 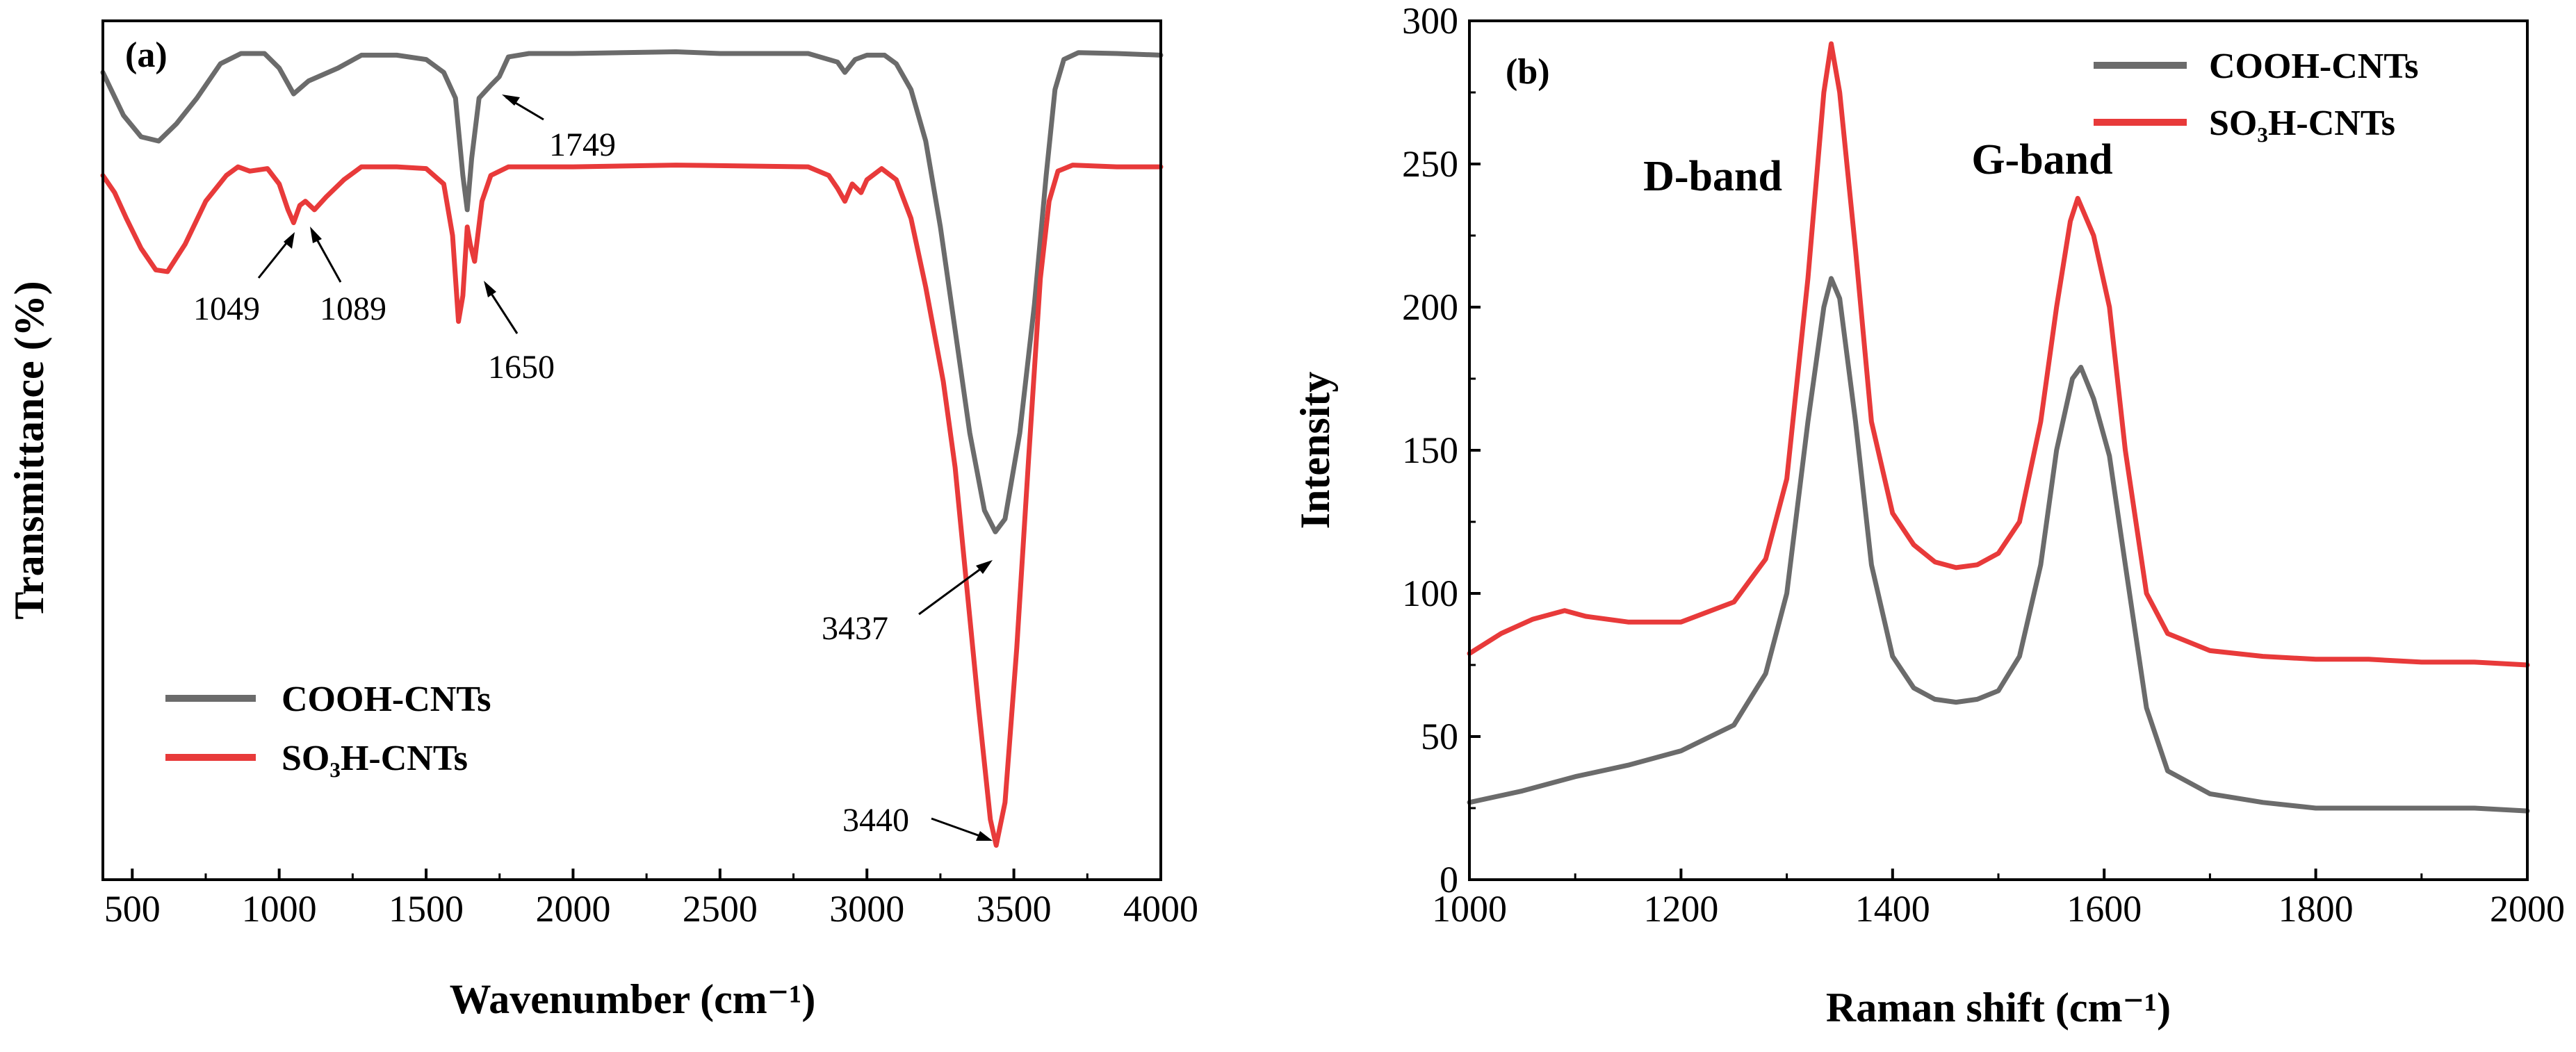 What do you see at coordinates (1430, 450) in the screenshot?
I see `y-tick-label: 150` at bounding box center [1430, 450].